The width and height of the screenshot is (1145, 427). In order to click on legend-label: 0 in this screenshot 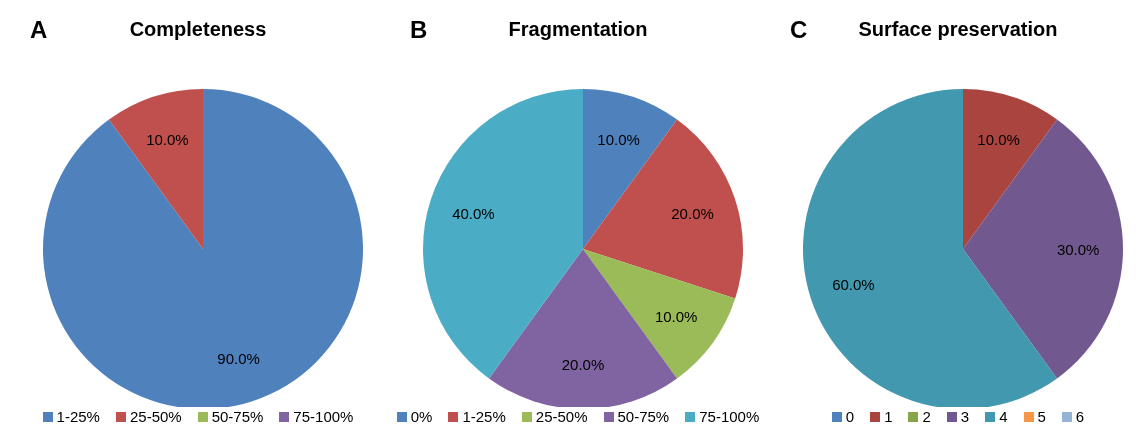, I will do `click(850, 416)`.